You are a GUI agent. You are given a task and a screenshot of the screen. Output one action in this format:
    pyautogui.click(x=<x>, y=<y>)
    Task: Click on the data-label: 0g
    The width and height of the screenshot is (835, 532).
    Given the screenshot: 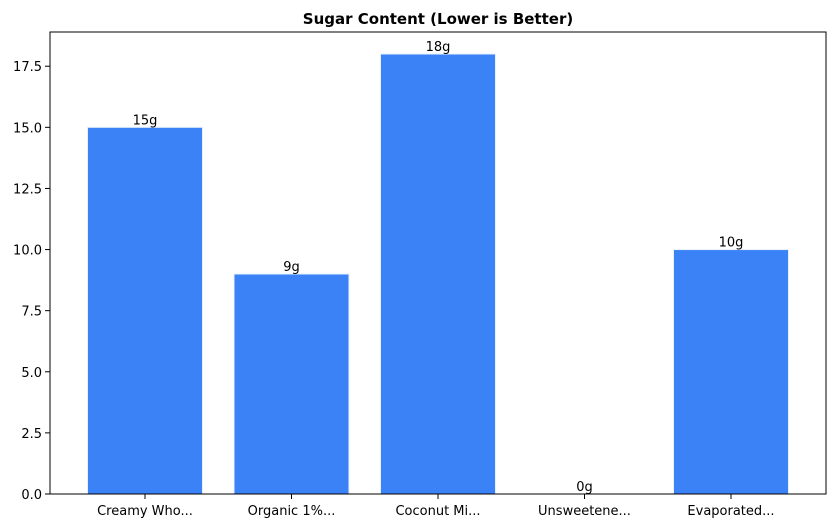 What is the action you would take?
    pyautogui.click(x=584, y=487)
    